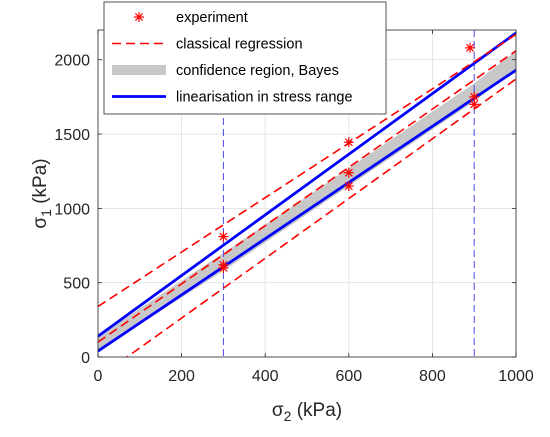 Image resolution: width=550 pixels, height=437 pixels. I want to click on y-axis-label: σ1 (kPa), so click(42, 193).